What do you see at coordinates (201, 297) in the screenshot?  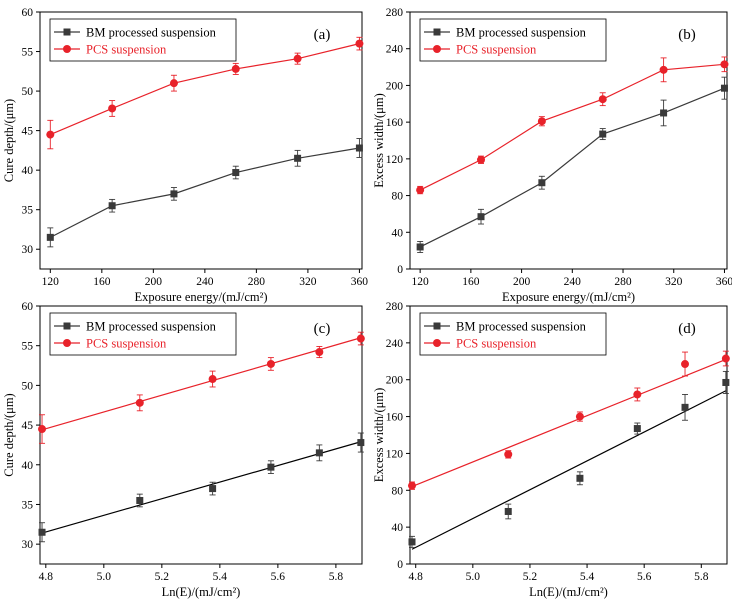 I see `x-axis-label: Exposure energy/(mJ/cm²)` at bounding box center [201, 297].